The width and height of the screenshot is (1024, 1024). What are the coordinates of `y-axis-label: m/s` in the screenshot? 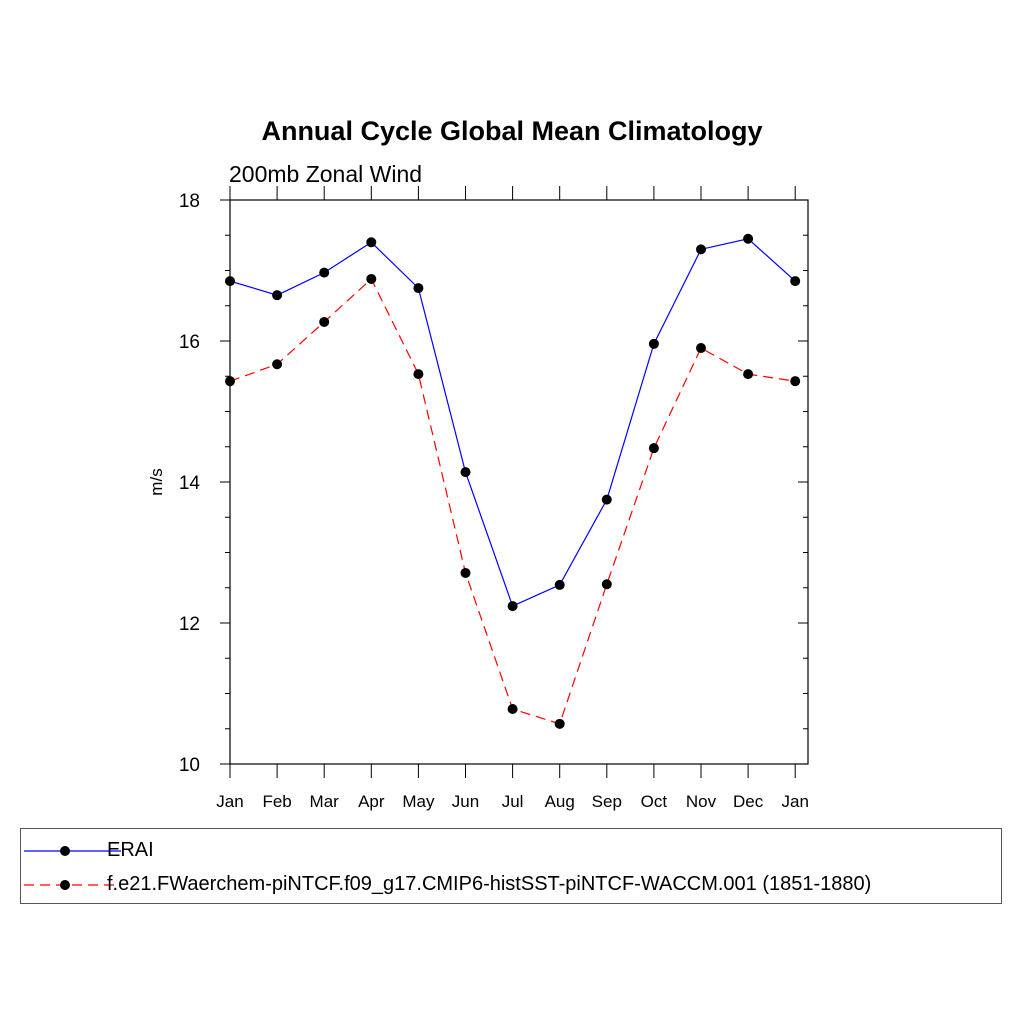 It's located at (156, 481).